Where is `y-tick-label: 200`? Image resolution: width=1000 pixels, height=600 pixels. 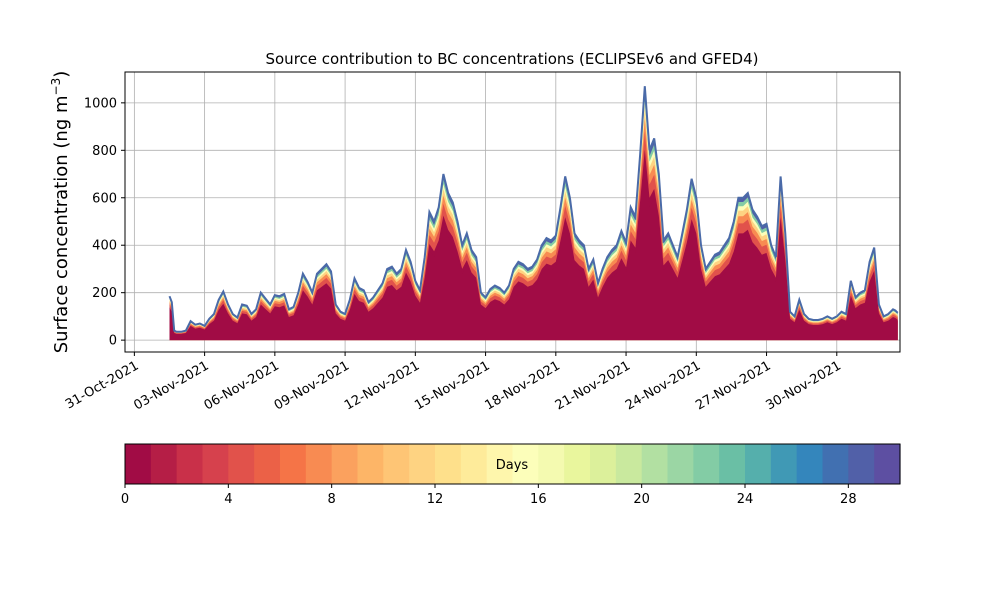
y-tick-label: 200 is located at coordinates (104, 293).